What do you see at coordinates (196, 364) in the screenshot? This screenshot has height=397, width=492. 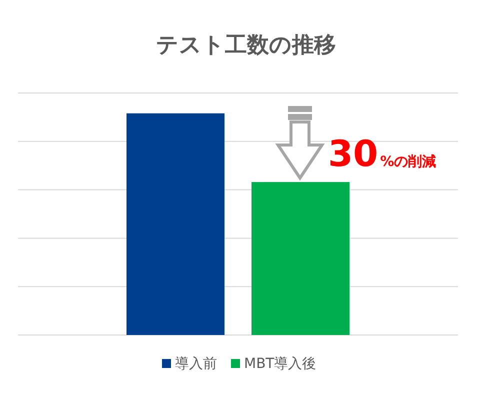 I see `legend-label: 導入前` at bounding box center [196, 364].